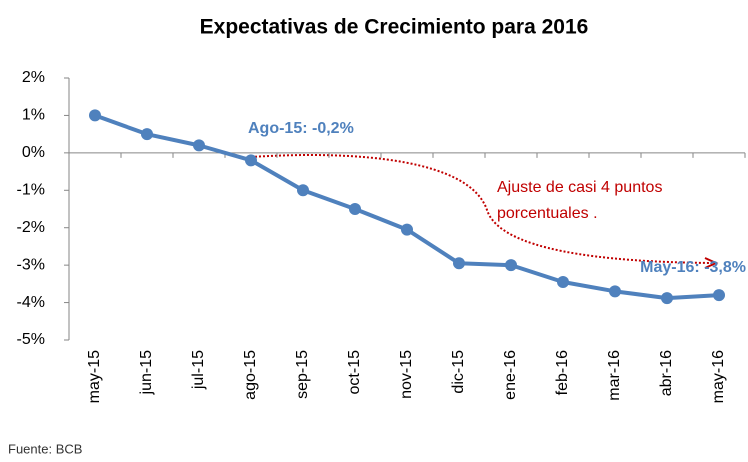 Image resolution: width=748 pixels, height=462 pixels. I want to click on x-tick-label: jun-15, so click(146, 373).